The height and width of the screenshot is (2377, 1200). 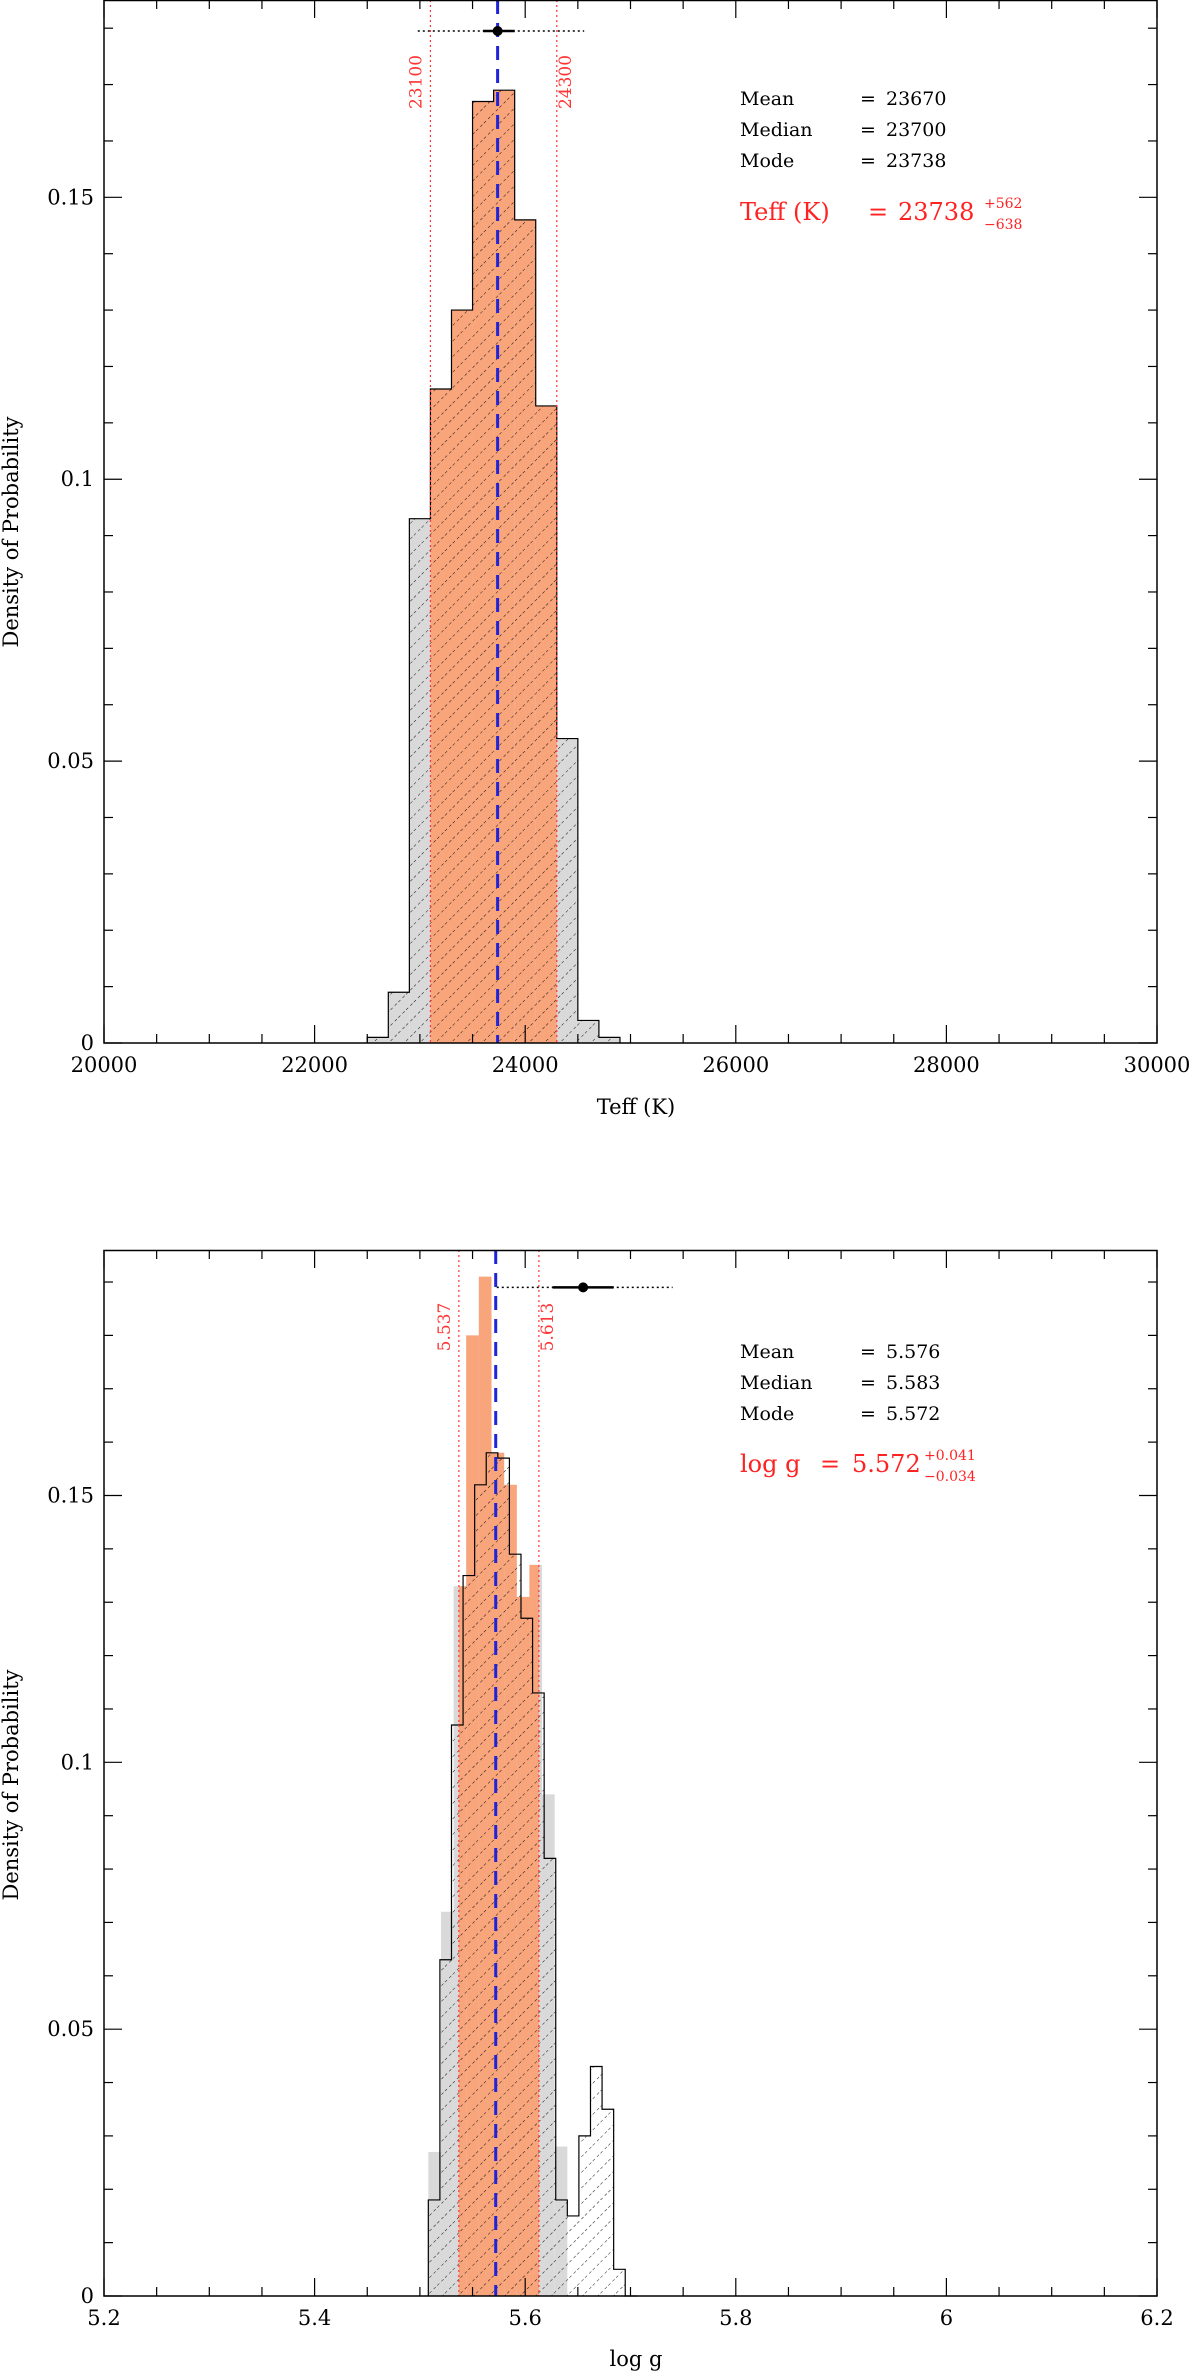 I want to click on teff-xlabel: Teff (K), so click(x=636, y=1107).